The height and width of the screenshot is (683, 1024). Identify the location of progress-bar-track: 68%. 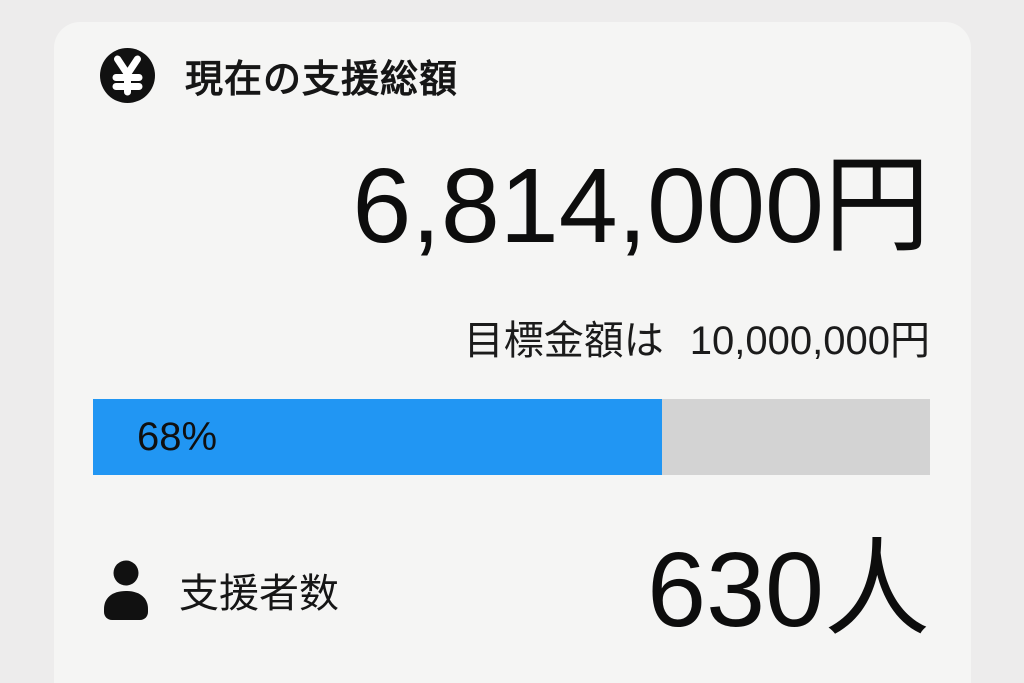
(511, 437).